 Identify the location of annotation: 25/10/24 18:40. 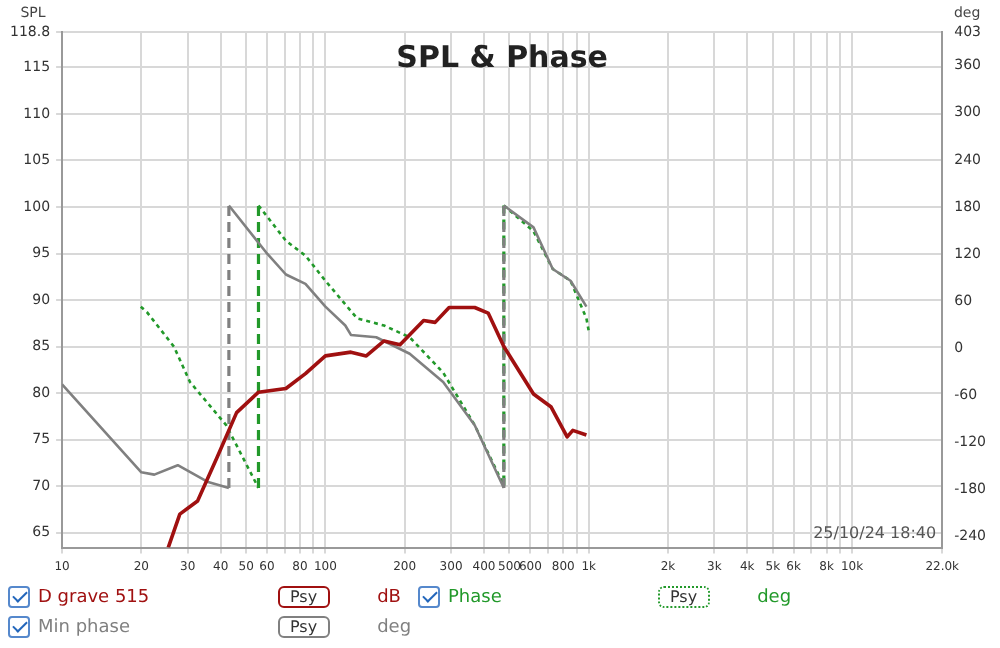
(875, 532).